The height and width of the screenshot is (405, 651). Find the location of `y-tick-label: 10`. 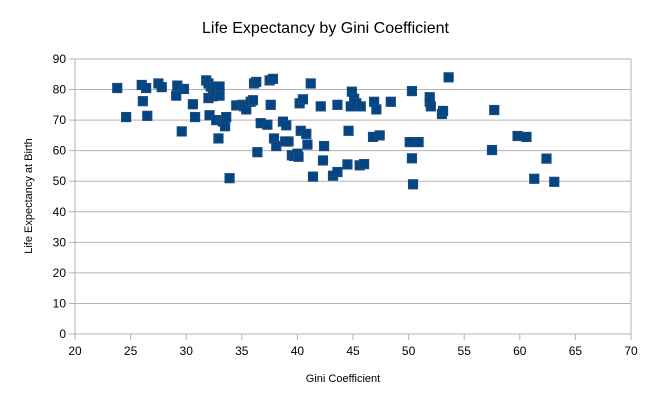

y-tick-label: 10 is located at coordinates (60, 303).